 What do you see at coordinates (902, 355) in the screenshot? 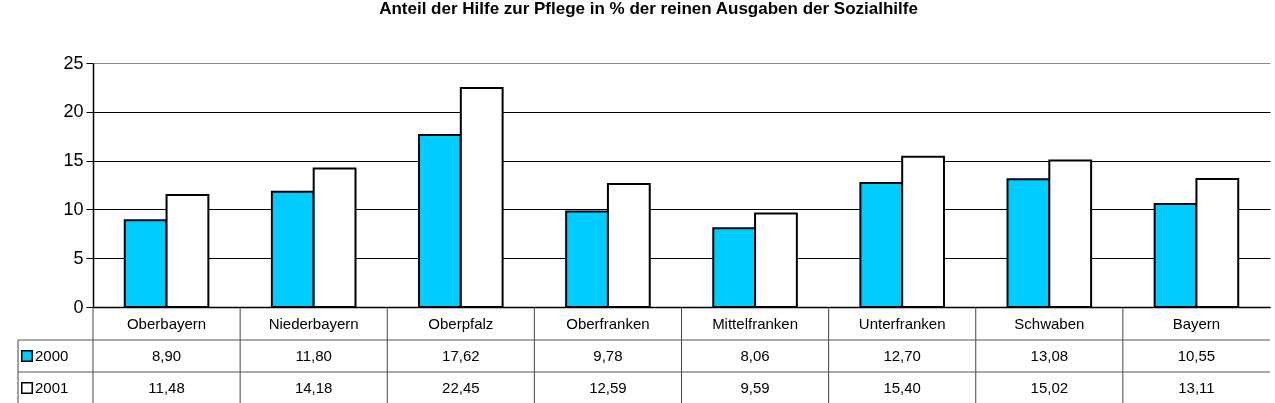
I see `data-label: 12,70` at bounding box center [902, 355].